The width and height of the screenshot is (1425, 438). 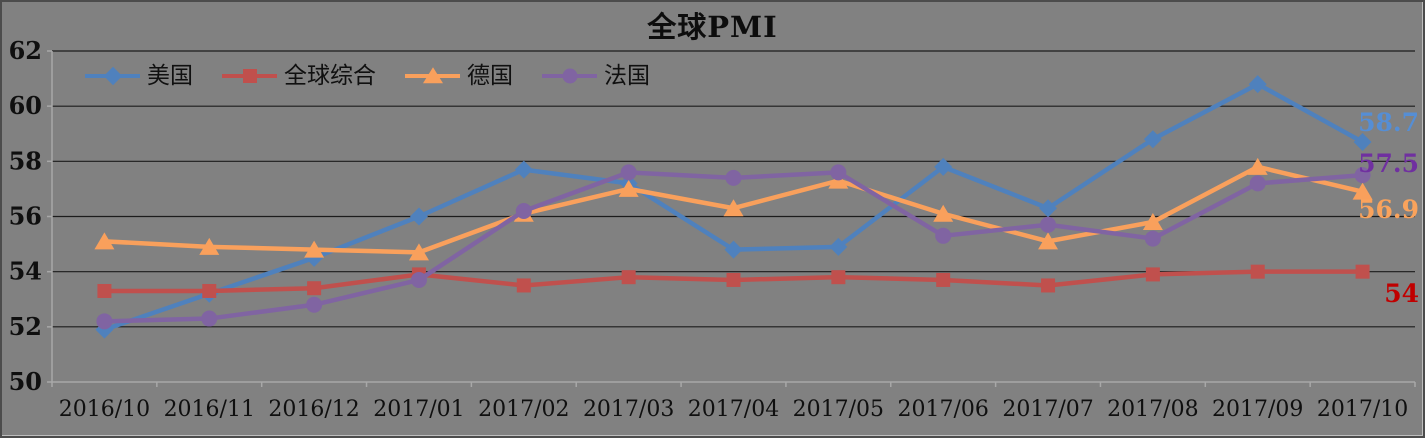 I want to click on legend-line-global, so click(x=249, y=76).